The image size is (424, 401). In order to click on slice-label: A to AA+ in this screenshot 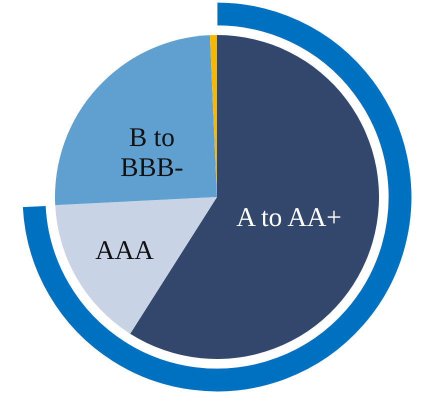, I will do `click(289, 217)`.